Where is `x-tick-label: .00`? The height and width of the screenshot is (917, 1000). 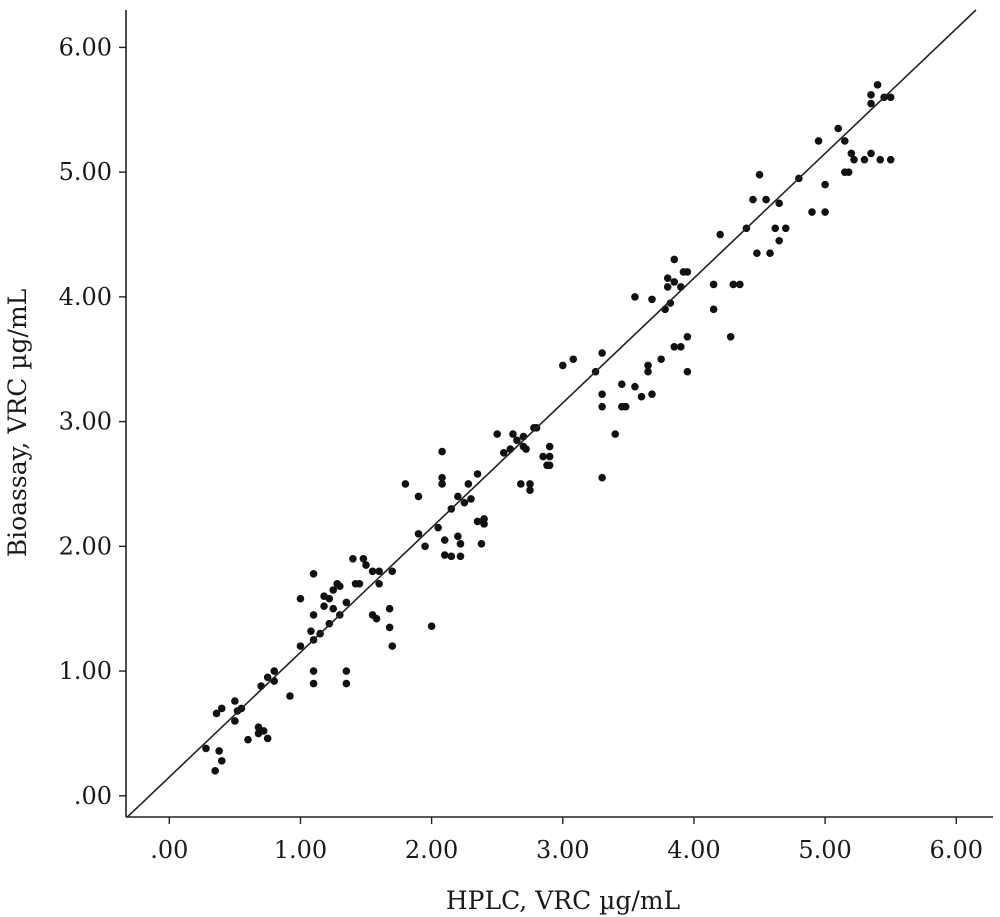
x-tick-label: .00 is located at coordinates (169, 850).